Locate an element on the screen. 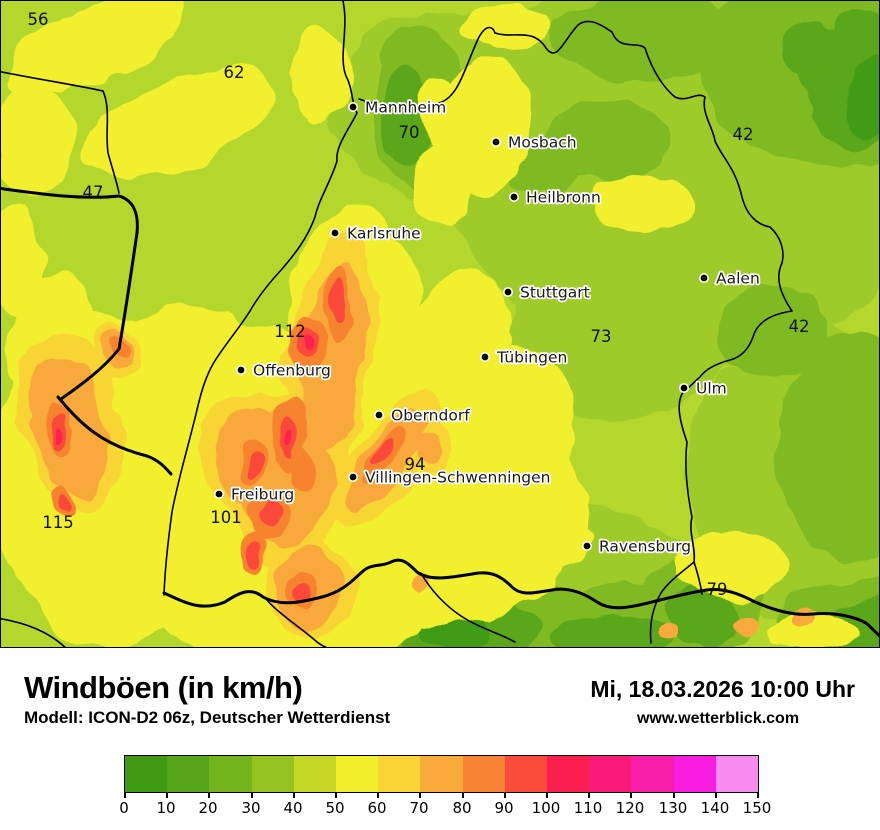 Image resolution: width=880 pixels, height=830 pixels. city-marker-karlsruhe: Karlsruhe is located at coordinates (375, 233).